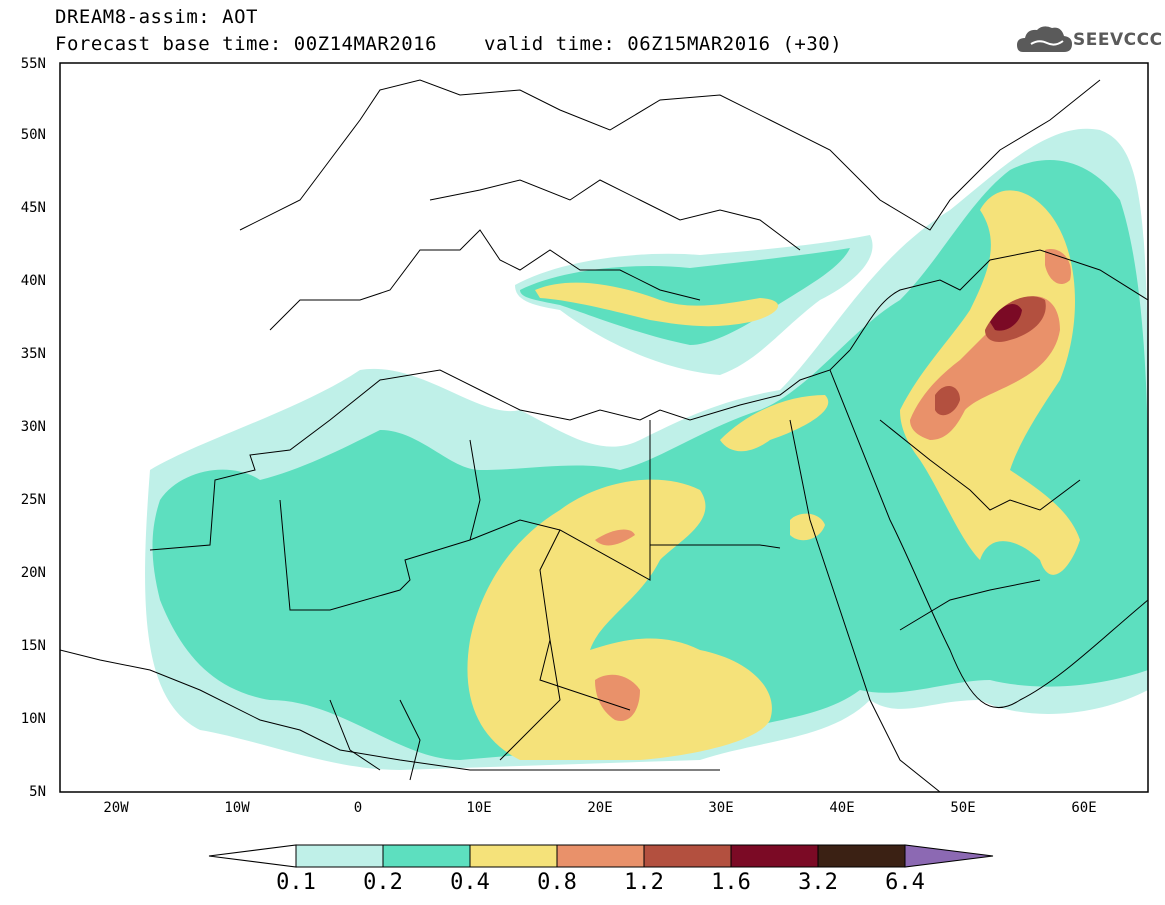  What do you see at coordinates (237, 808) in the screenshot?
I see `lon-label: 10W` at bounding box center [237, 808].